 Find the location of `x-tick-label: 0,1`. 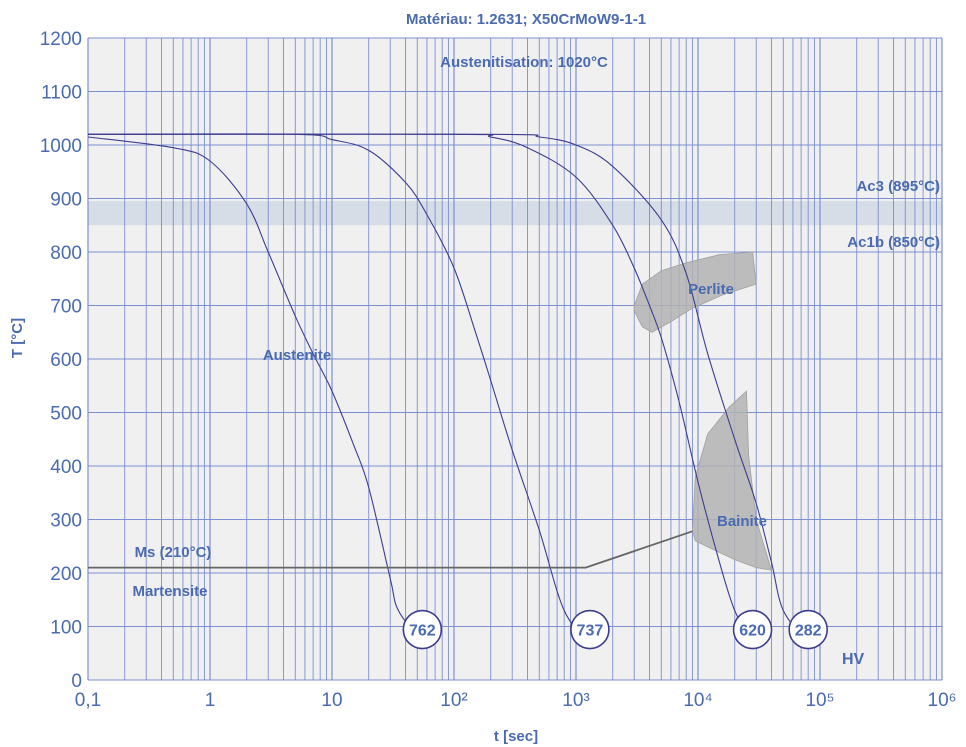

x-tick-label: 0,1 is located at coordinates (88, 700).